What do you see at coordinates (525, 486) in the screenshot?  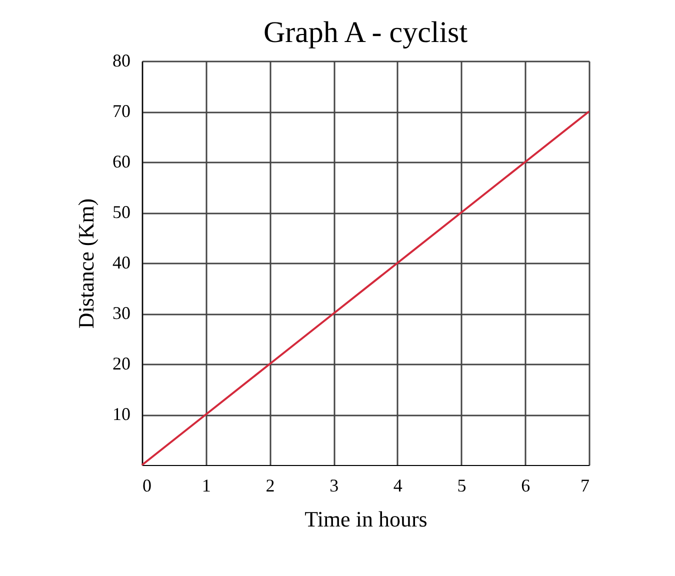 I see `x-tick-label: 6` at bounding box center [525, 486].